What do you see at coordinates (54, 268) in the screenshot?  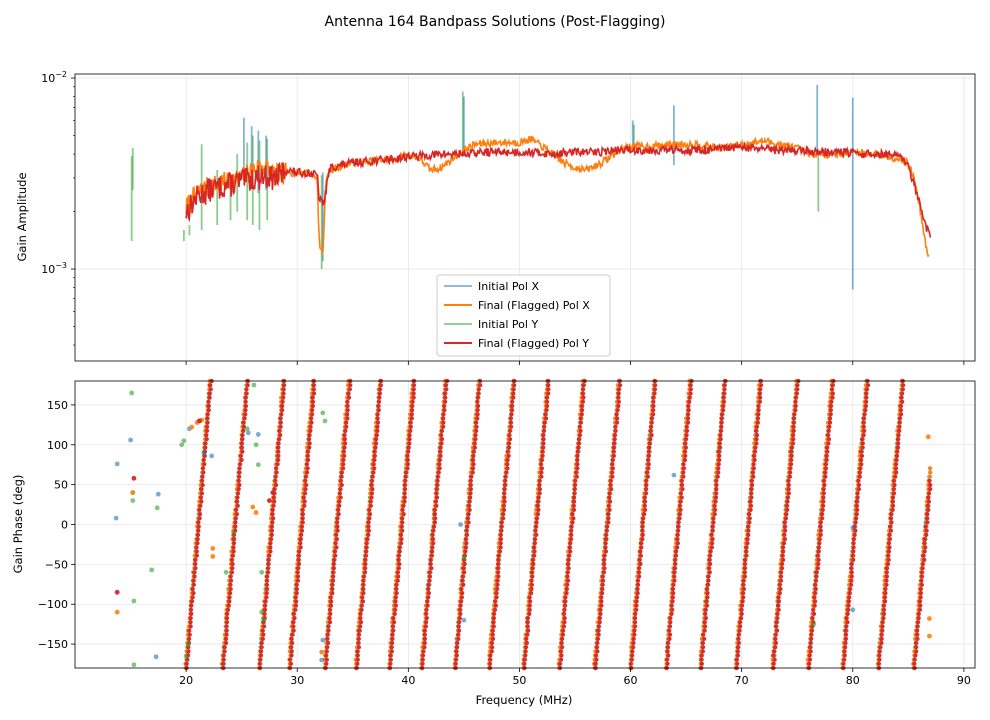 I see `amplitude-y-tick-label: 10−3` at bounding box center [54, 268].